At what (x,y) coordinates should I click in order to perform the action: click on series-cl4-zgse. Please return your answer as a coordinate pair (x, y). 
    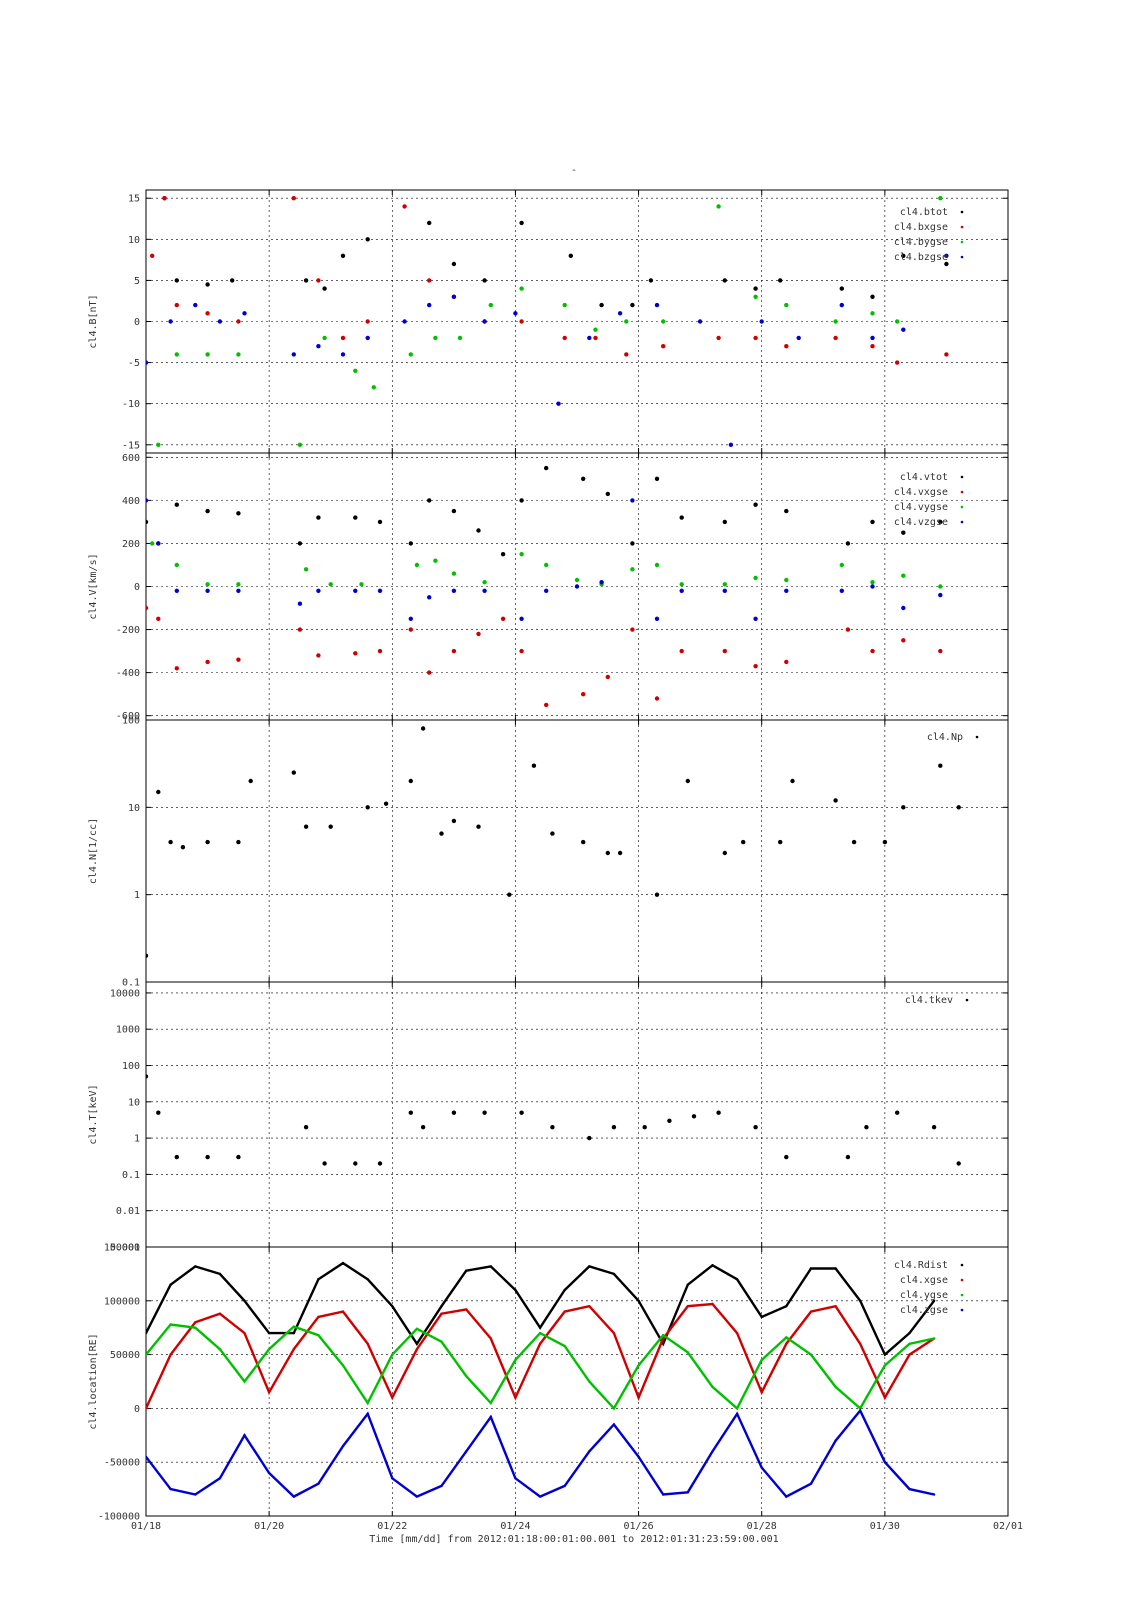
    Looking at the image, I should click on (541, 1453).